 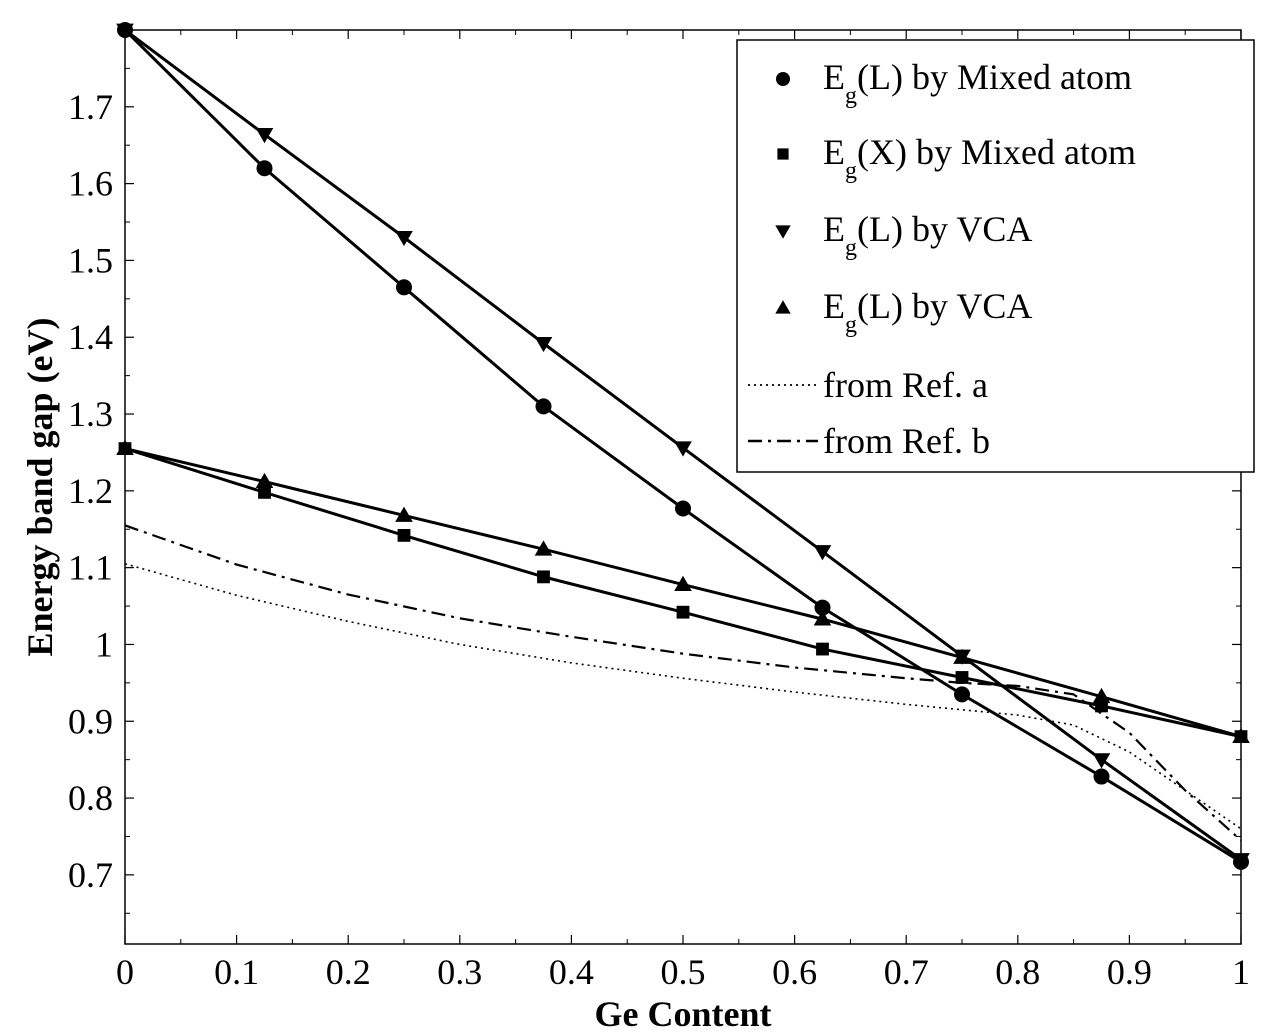 What do you see at coordinates (90, 721) in the screenshot?
I see `y-tick-label: 0.9` at bounding box center [90, 721].